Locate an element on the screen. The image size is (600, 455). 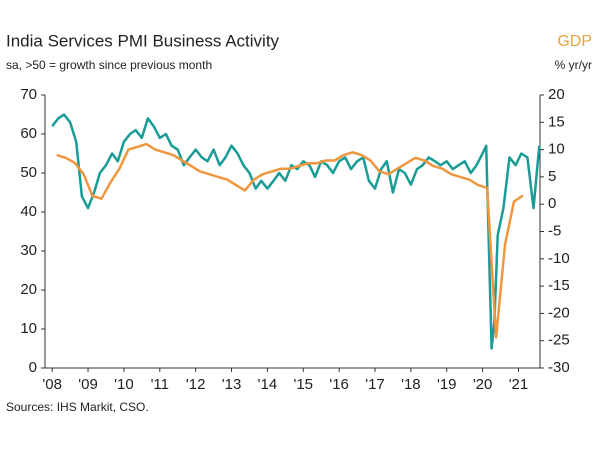
y-tick-label: 50 is located at coordinates (28, 172).